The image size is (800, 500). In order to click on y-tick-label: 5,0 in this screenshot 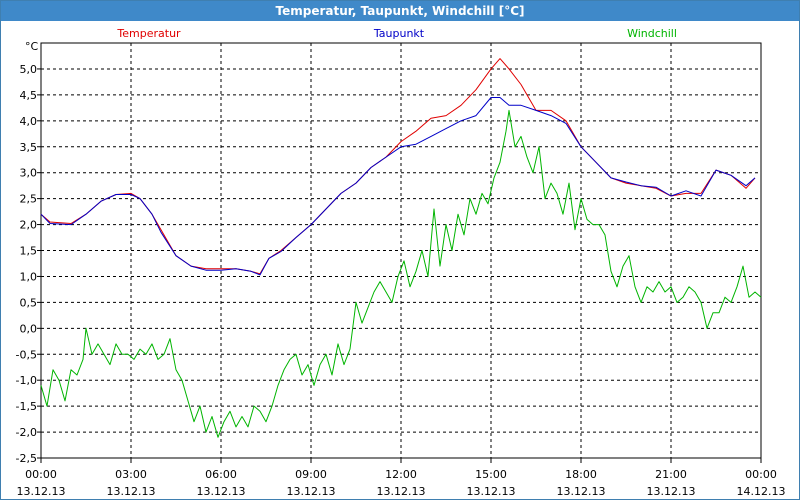, I will do `click(29, 69)`.